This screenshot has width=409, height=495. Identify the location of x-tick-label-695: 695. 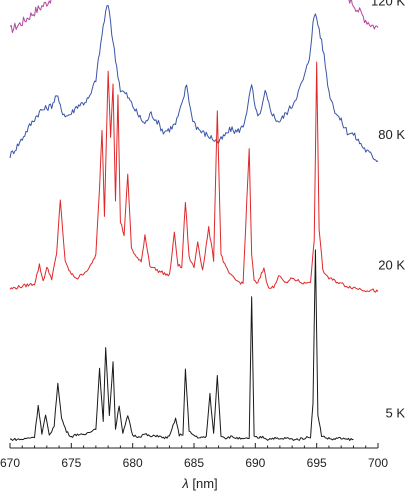
(317, 463).